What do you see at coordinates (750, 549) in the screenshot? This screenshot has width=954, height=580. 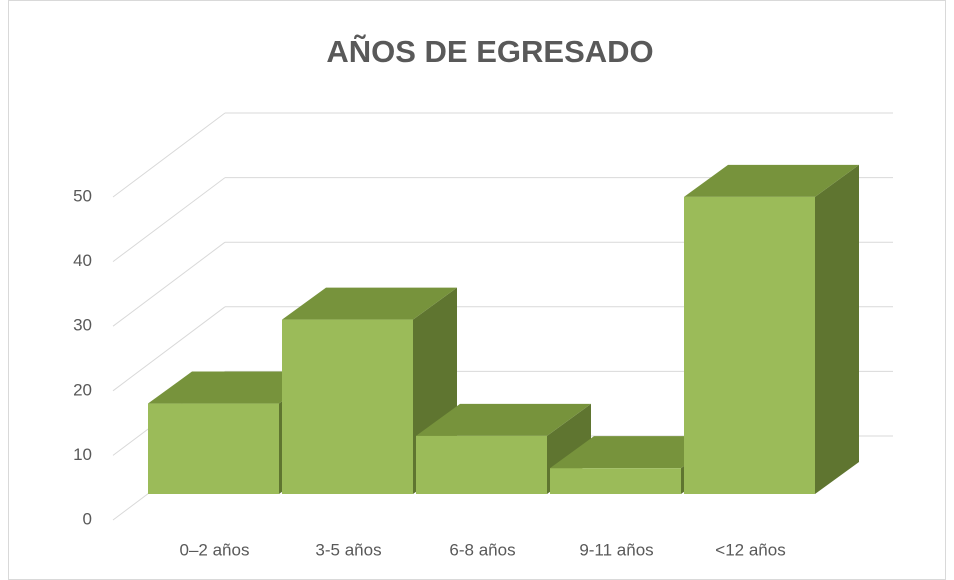 I see `x-tick-label: <12 años` at bounding box center [750, 549].